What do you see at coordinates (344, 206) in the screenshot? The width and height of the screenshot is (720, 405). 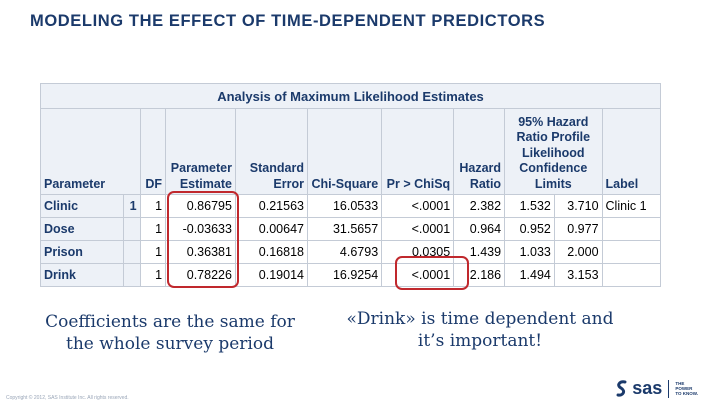 I see `cell-chisq: 16.0533` at bounding box center [344, 206].